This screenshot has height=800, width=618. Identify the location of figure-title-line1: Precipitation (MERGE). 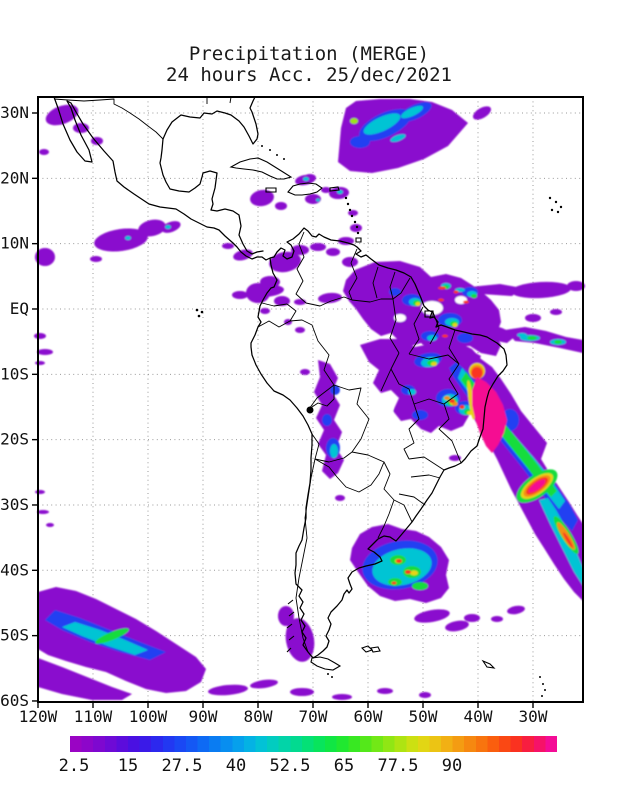
(309, 54).